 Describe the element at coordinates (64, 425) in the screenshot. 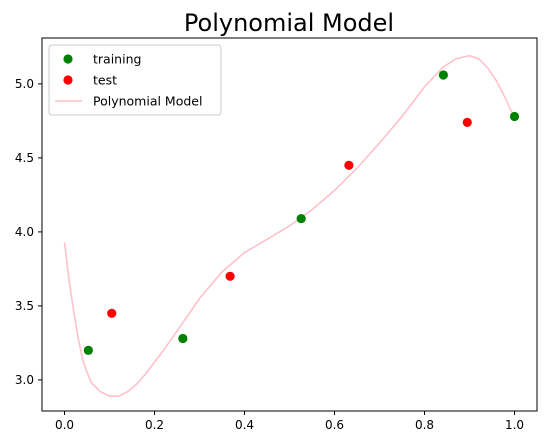

I see `x-tick-label: 0.0` at that location.